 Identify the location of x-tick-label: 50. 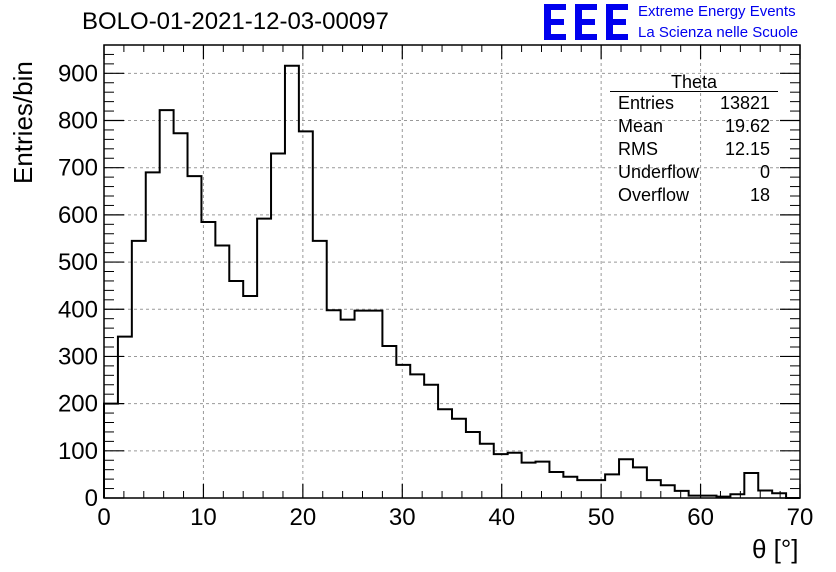
(601, 517).